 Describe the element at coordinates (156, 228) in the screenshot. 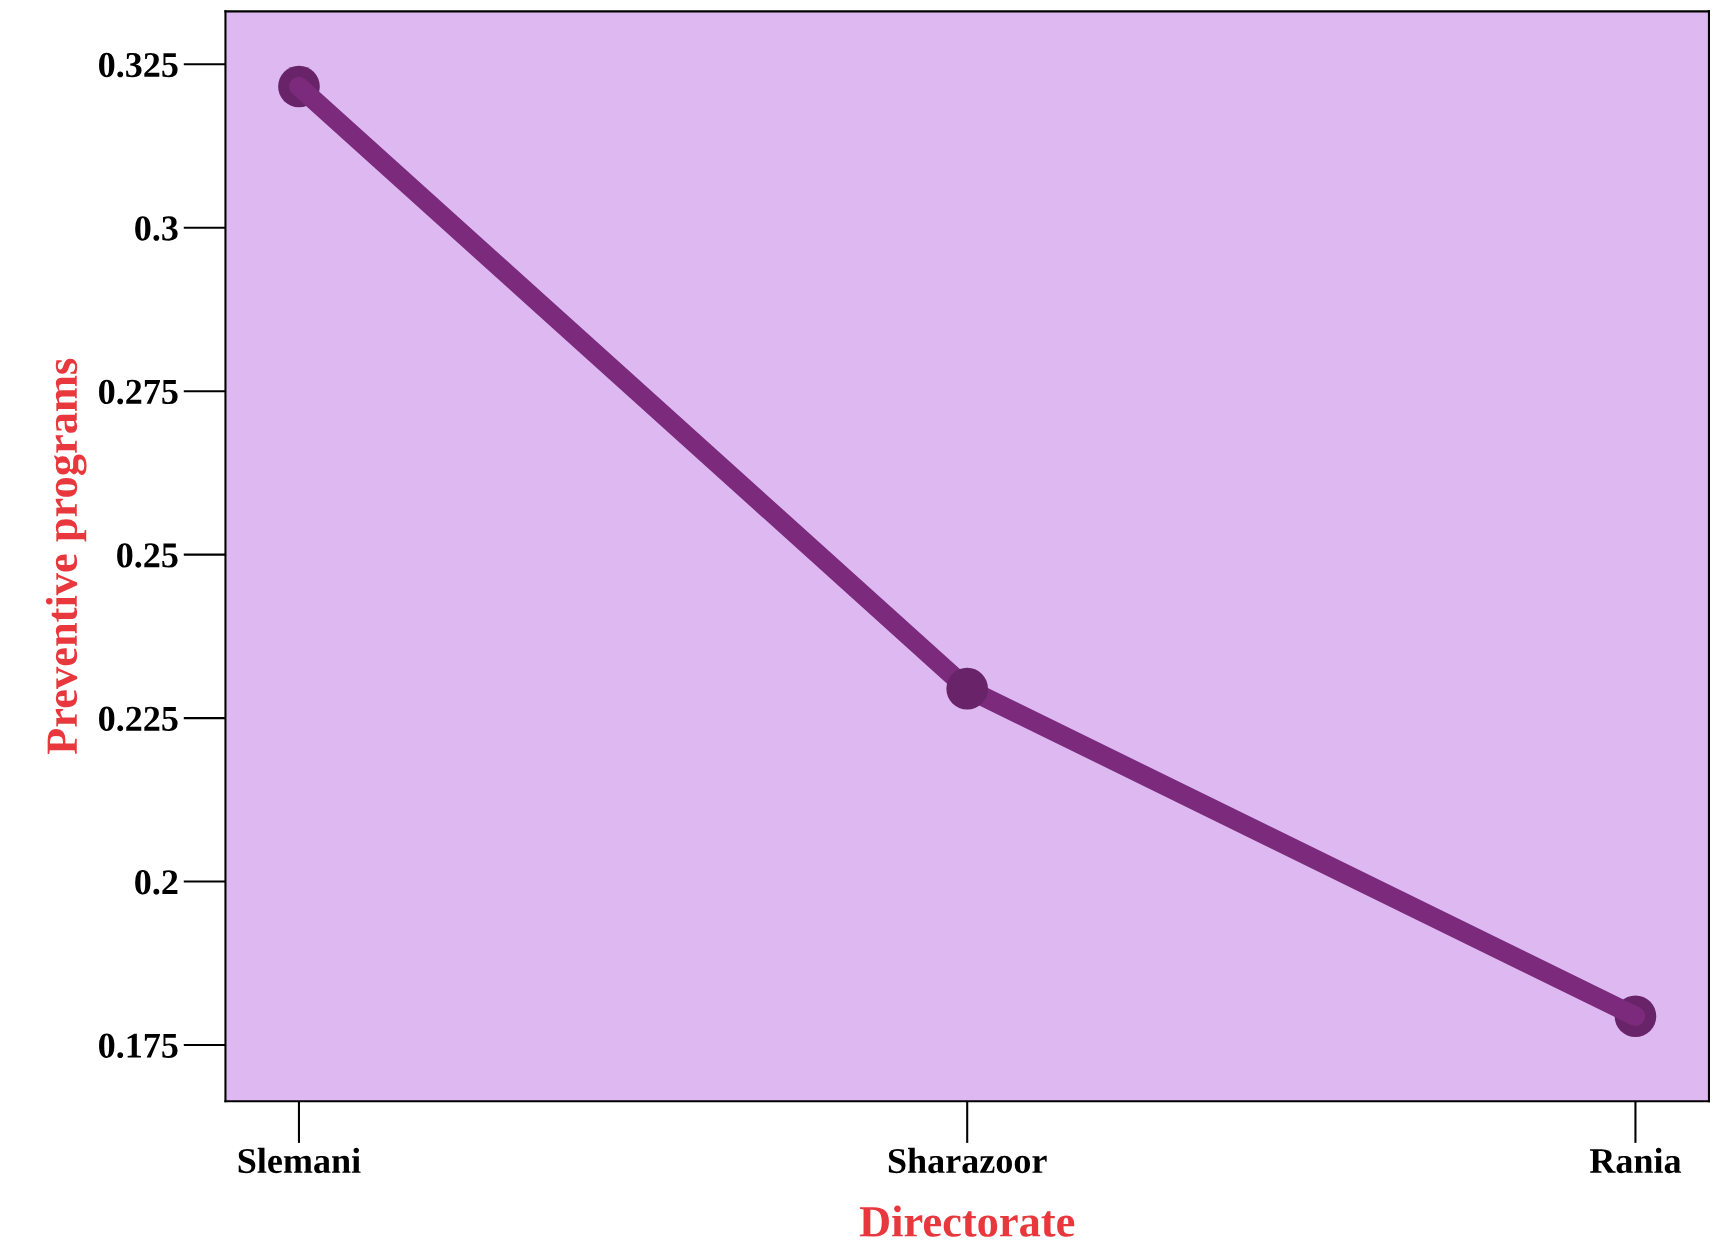

I see `y-tick-label: 0.3` at that location.